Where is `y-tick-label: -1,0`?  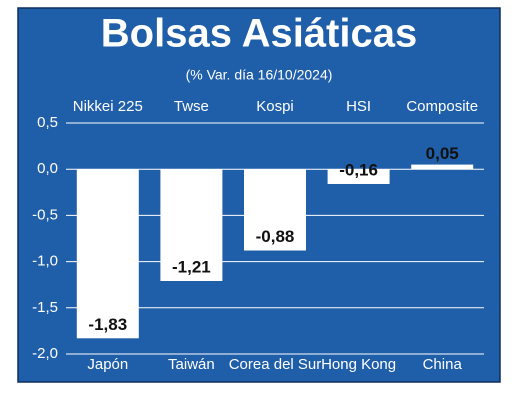 y-tick-label: -1,0 is located at coordinates (45, 261).